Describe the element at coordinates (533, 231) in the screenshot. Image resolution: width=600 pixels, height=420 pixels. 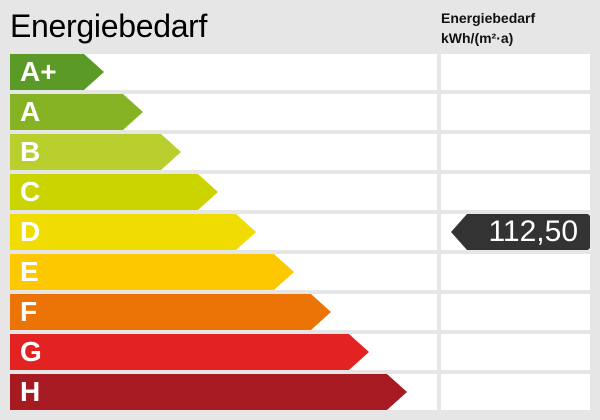
I see `value-text: 112,50` at that location.